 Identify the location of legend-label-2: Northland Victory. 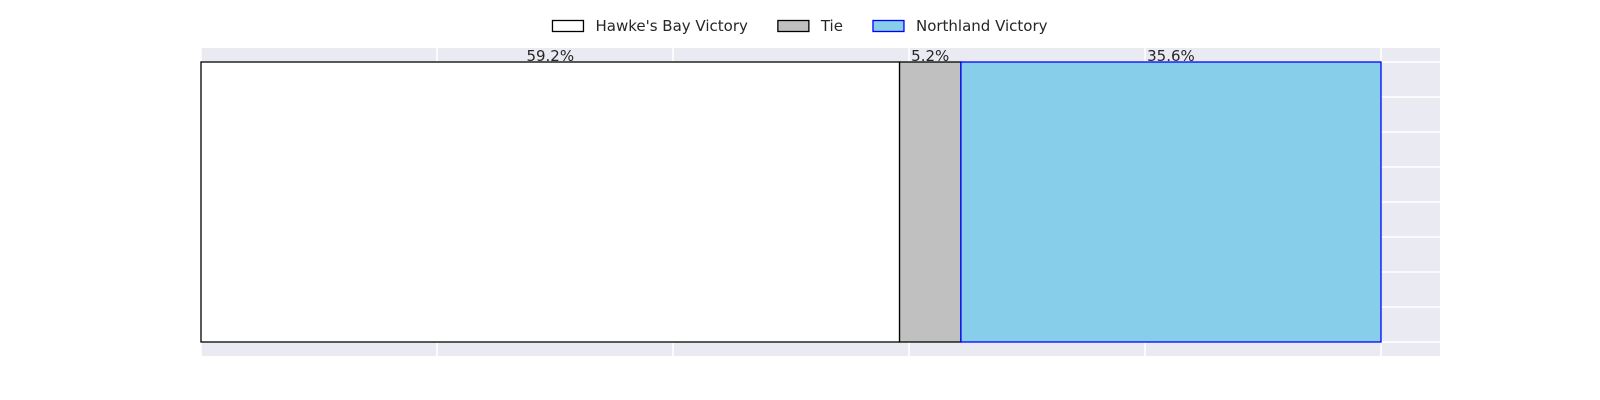
(982, 26).